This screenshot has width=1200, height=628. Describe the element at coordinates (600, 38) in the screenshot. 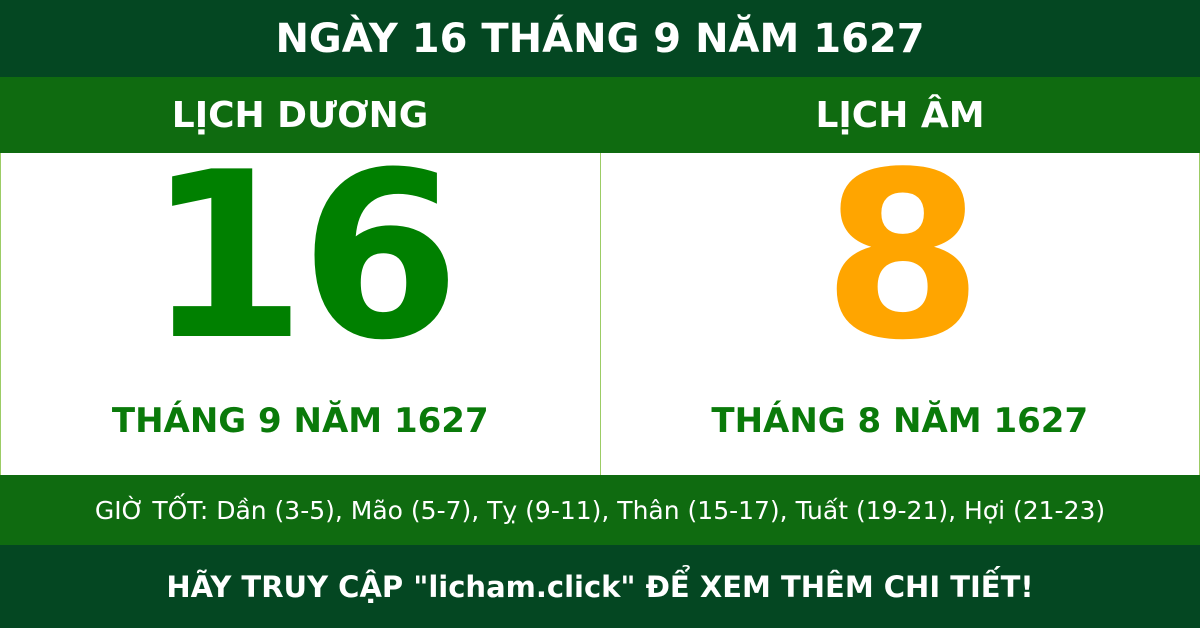

I see `page-title: NGÀY 16 THÁNG 9 NĂM 1627` at that location.